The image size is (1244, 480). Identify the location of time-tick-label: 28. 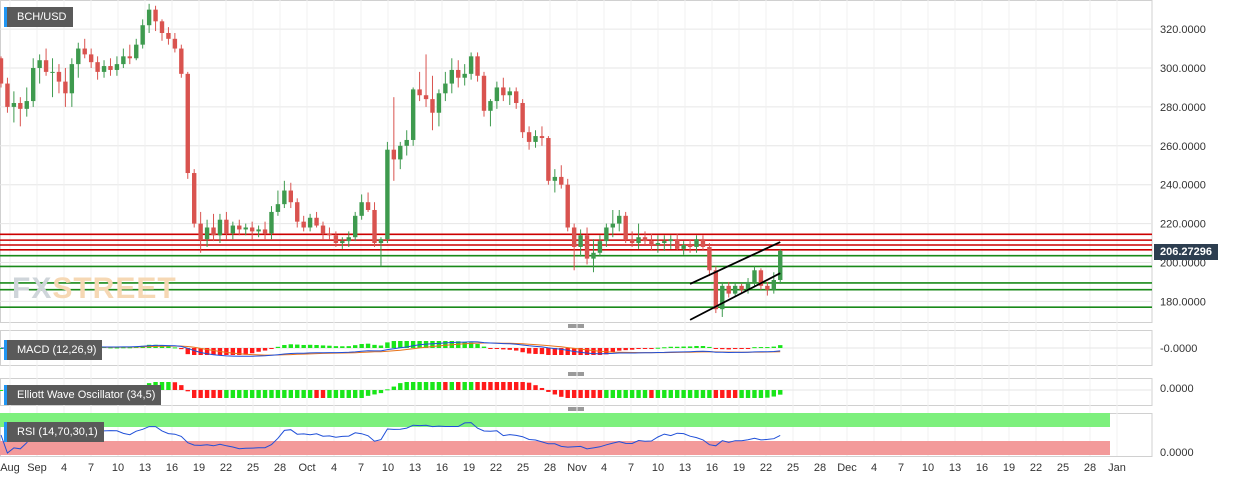
(1090, 468).